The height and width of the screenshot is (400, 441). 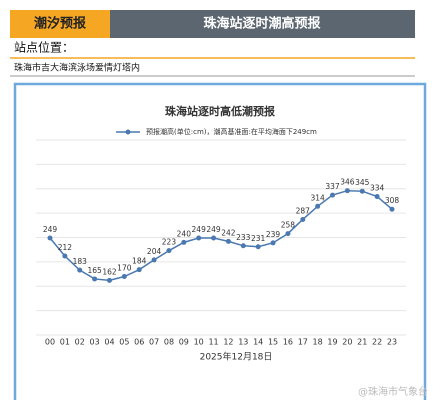 I want to click on title-bg, so click(x=262, y=24).